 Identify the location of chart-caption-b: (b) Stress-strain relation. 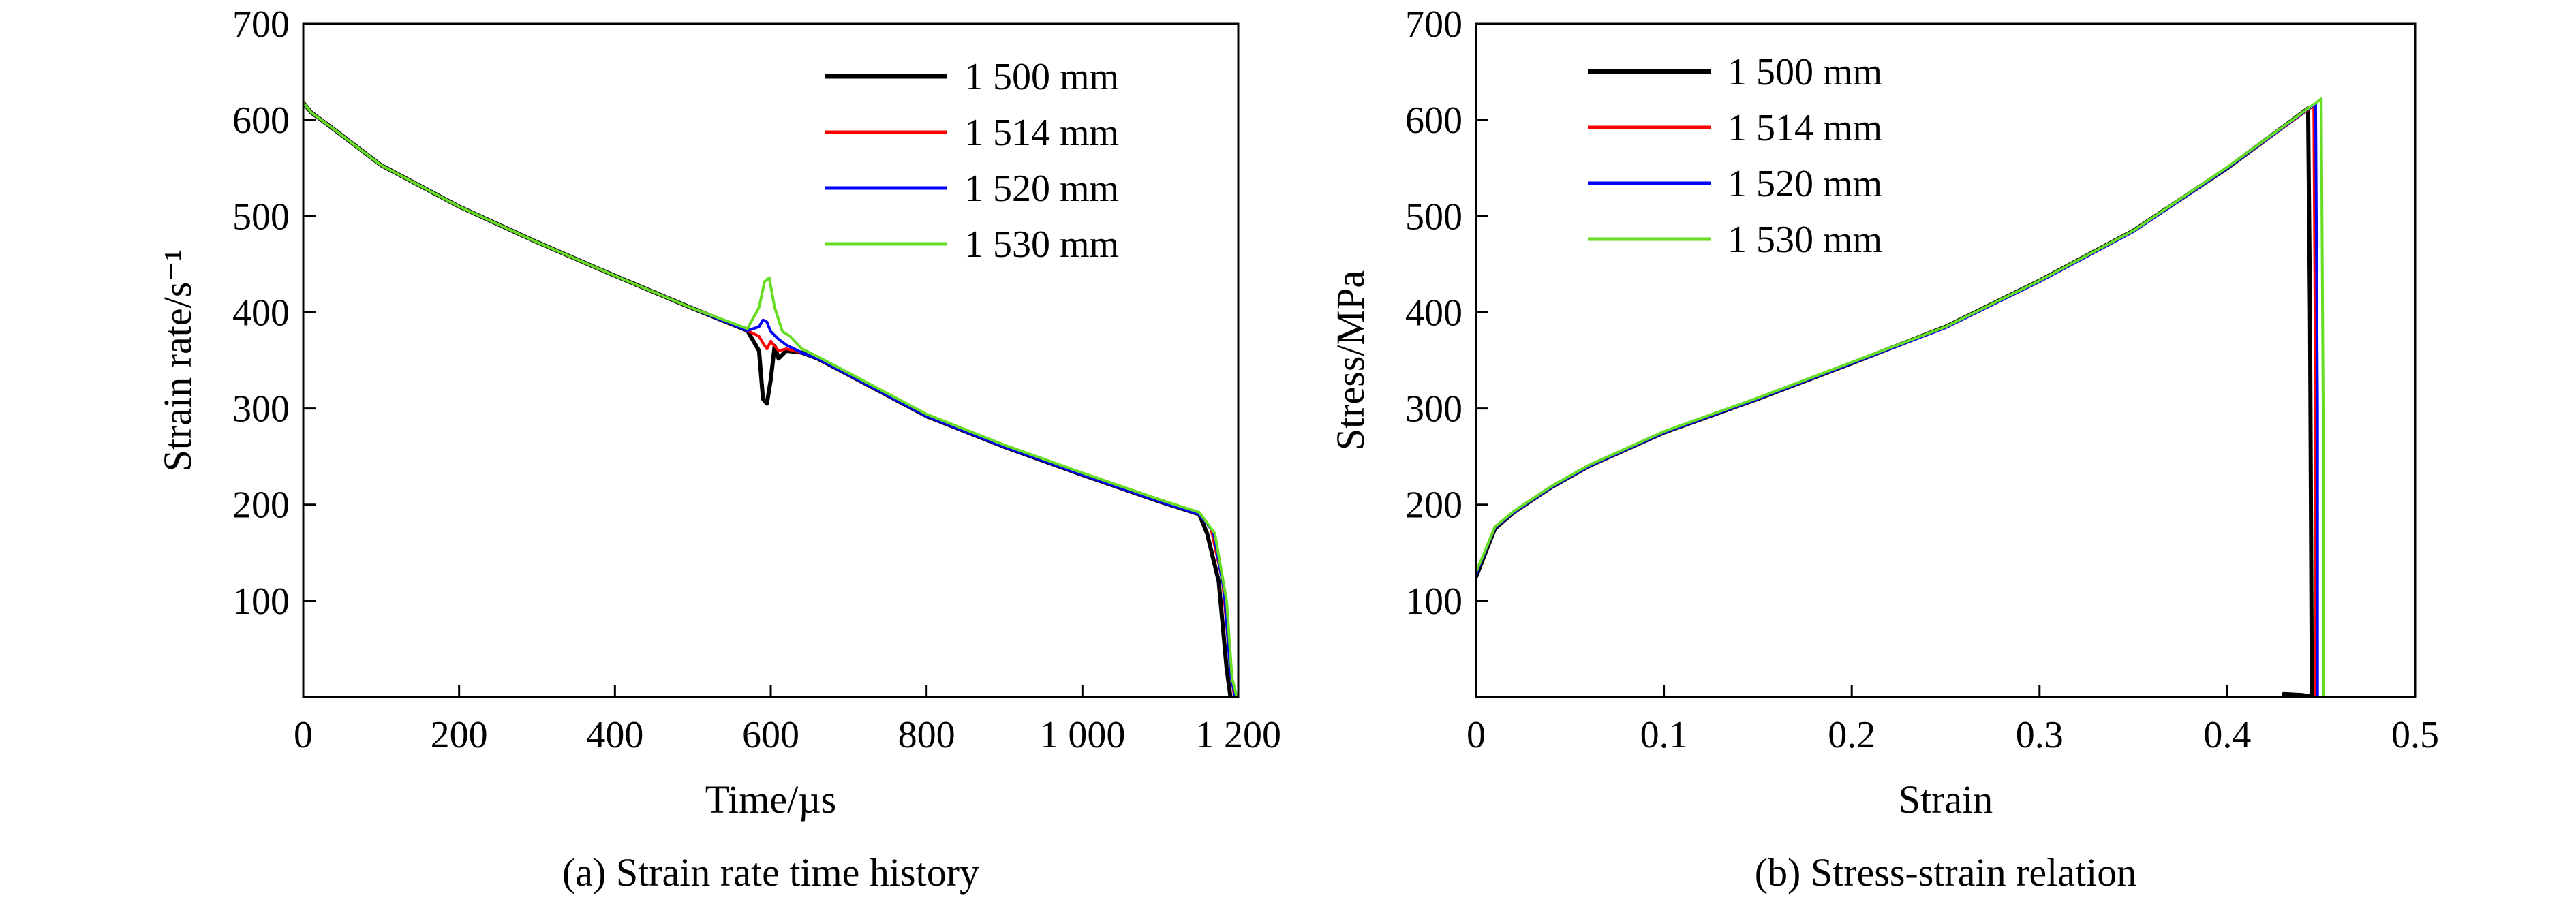
(1946, 873).